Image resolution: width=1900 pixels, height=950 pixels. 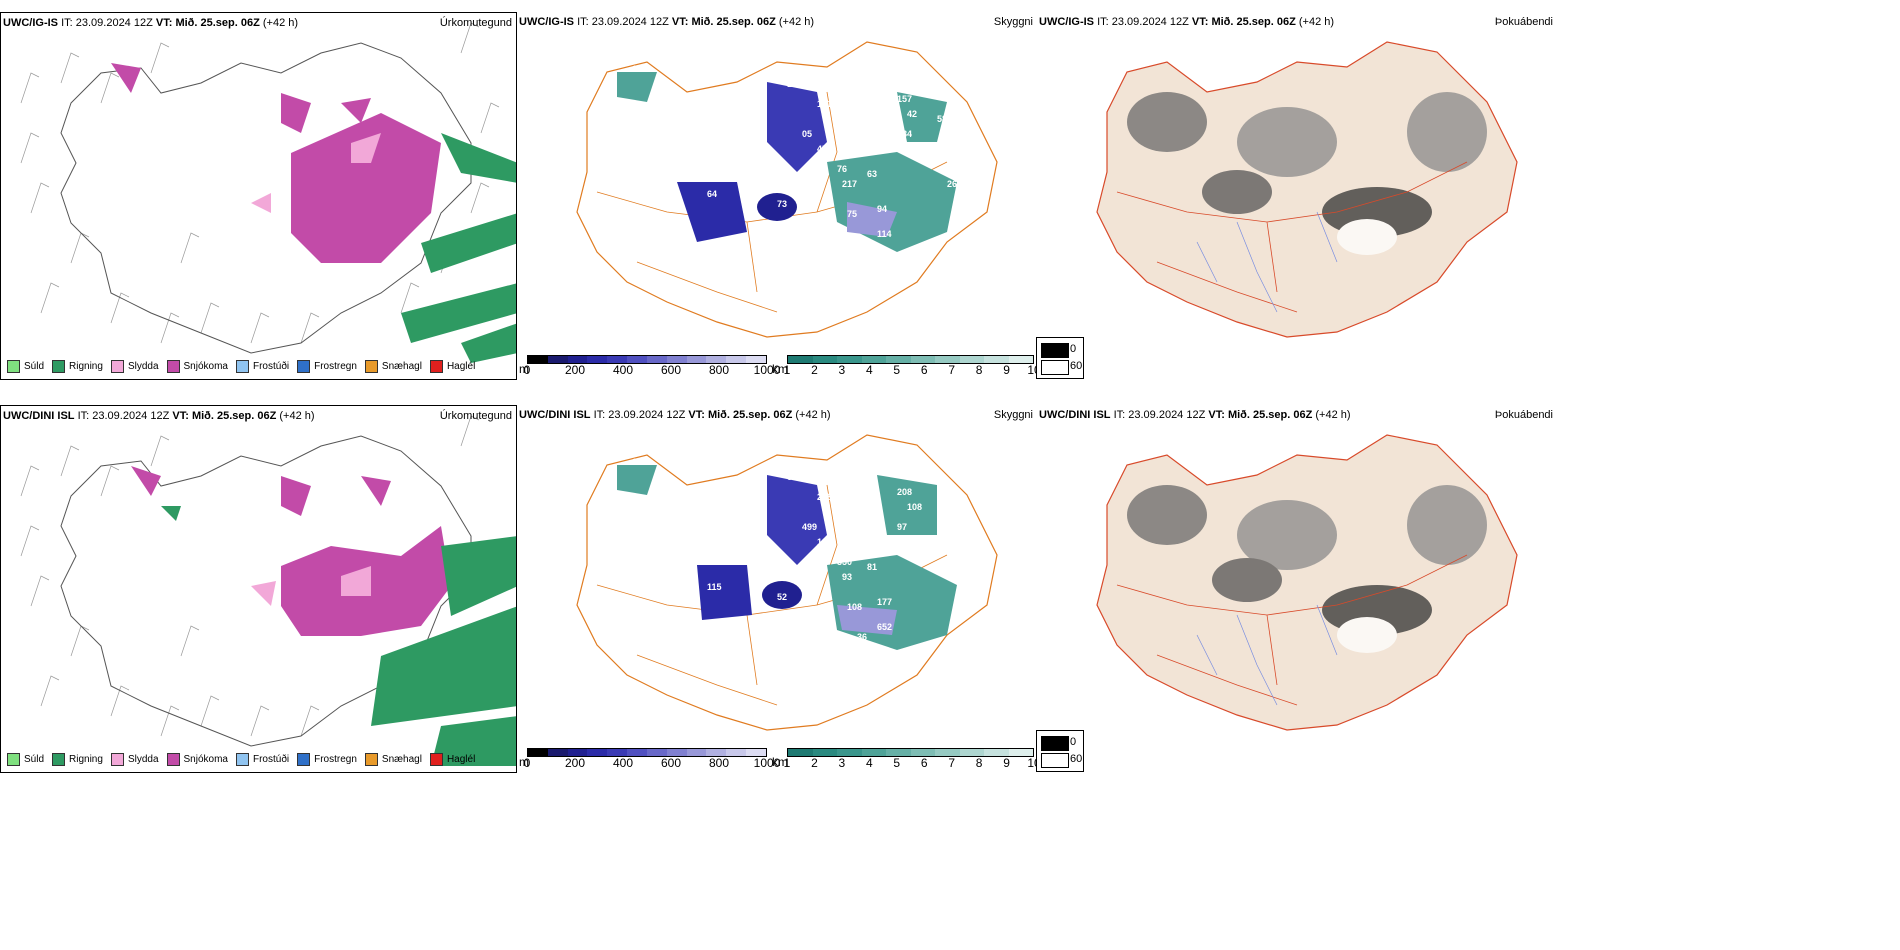 I want to click on model-name: UWC/IG-IS, so click(x=546, y=22).